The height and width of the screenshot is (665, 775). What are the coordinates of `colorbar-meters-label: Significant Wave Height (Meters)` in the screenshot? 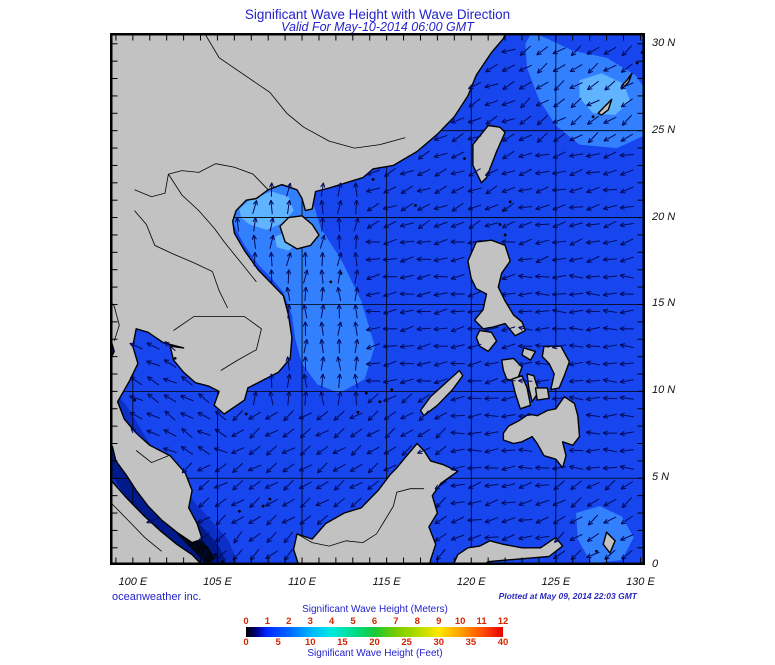 It's located at (375, 609).